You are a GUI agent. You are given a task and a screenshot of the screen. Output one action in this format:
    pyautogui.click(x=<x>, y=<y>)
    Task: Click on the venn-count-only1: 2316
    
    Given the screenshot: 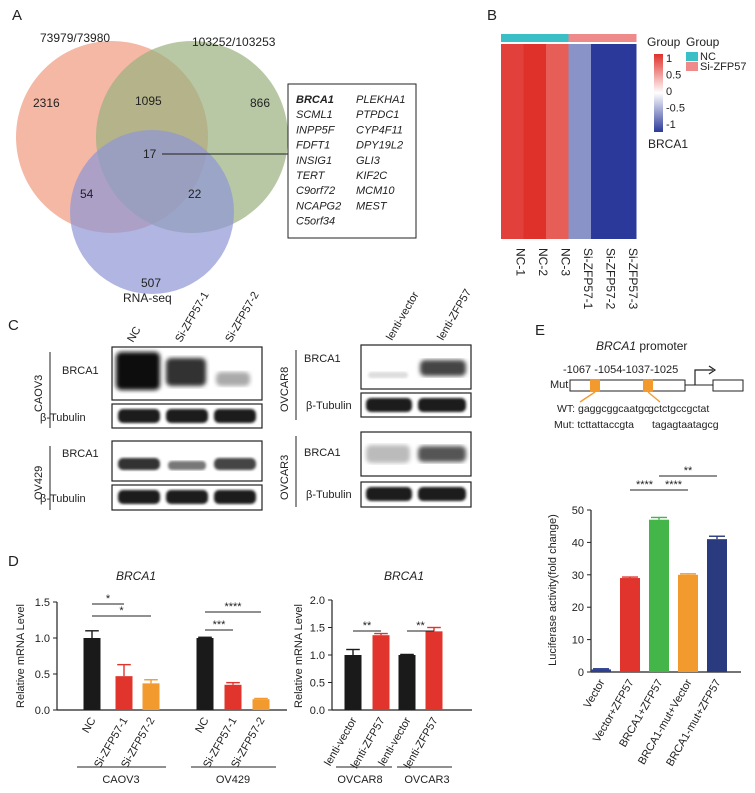 What is the action you would take?
    pyautogui.click(x=46, y=103)
    